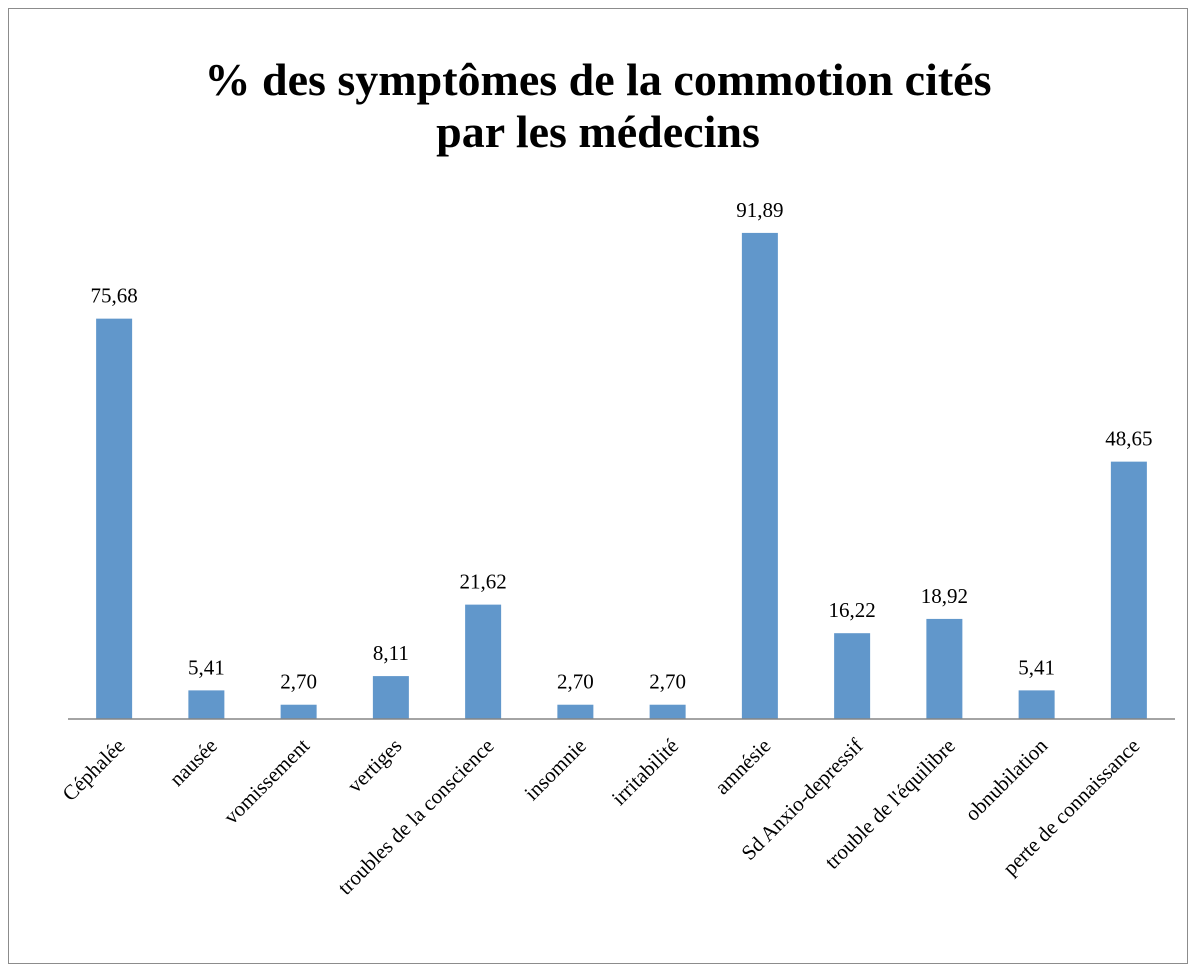 This screenshot has width=1196, height=972. I want to click on value-label: 16,22, so click(852, 610).